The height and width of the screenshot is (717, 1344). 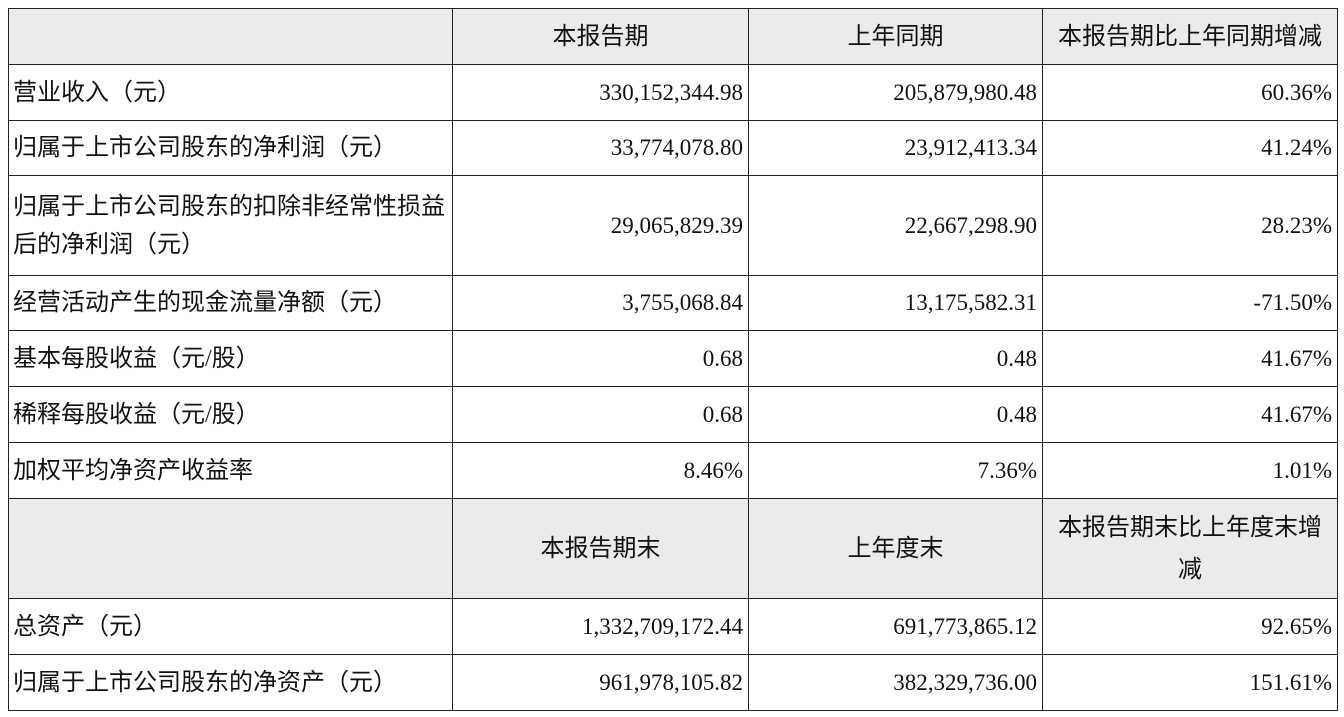 What do you see at coordinates (600, 548) in the screenshot?
I see `header-cell: 本报告期末` at bounding box center [600, 548].